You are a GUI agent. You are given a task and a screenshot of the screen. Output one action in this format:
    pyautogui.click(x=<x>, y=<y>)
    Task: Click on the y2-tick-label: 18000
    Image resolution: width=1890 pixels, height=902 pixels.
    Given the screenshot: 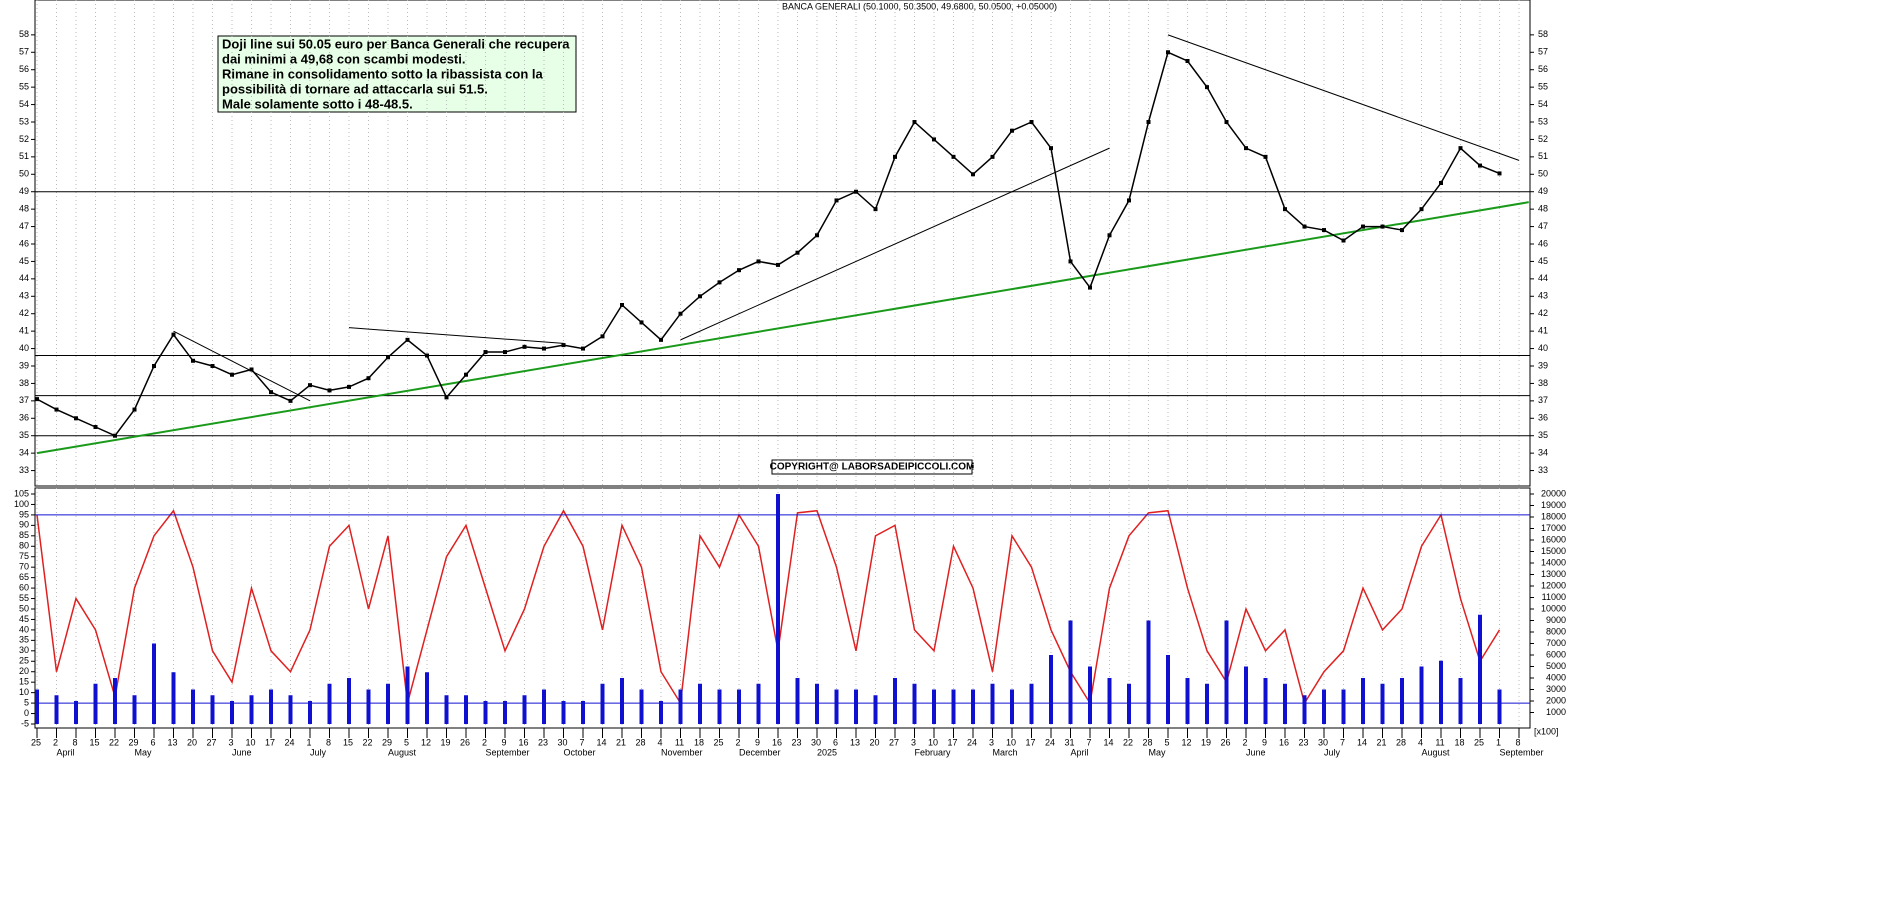 What is the action you would take?
    pyautogui.click(x=1553, y=516)
    